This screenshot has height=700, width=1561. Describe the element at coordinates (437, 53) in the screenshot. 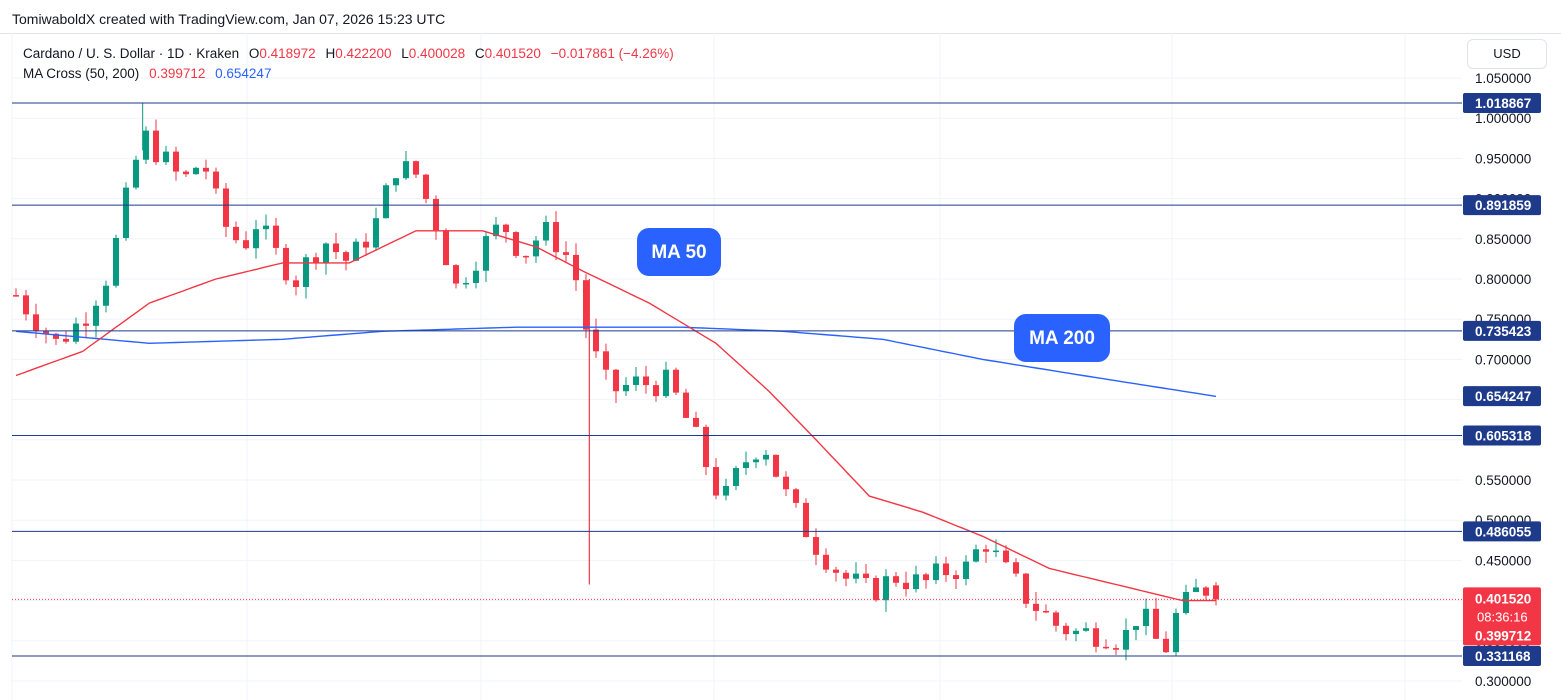

I see `low-value: 0.400028` at that location.